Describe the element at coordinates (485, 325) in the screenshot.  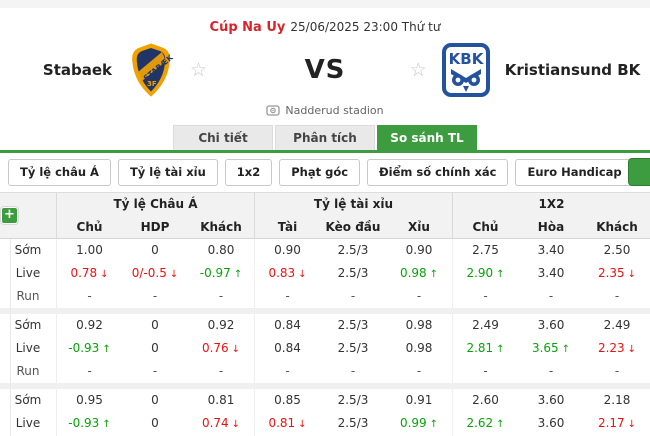
I see `odds-cell: 2.49` at that location.